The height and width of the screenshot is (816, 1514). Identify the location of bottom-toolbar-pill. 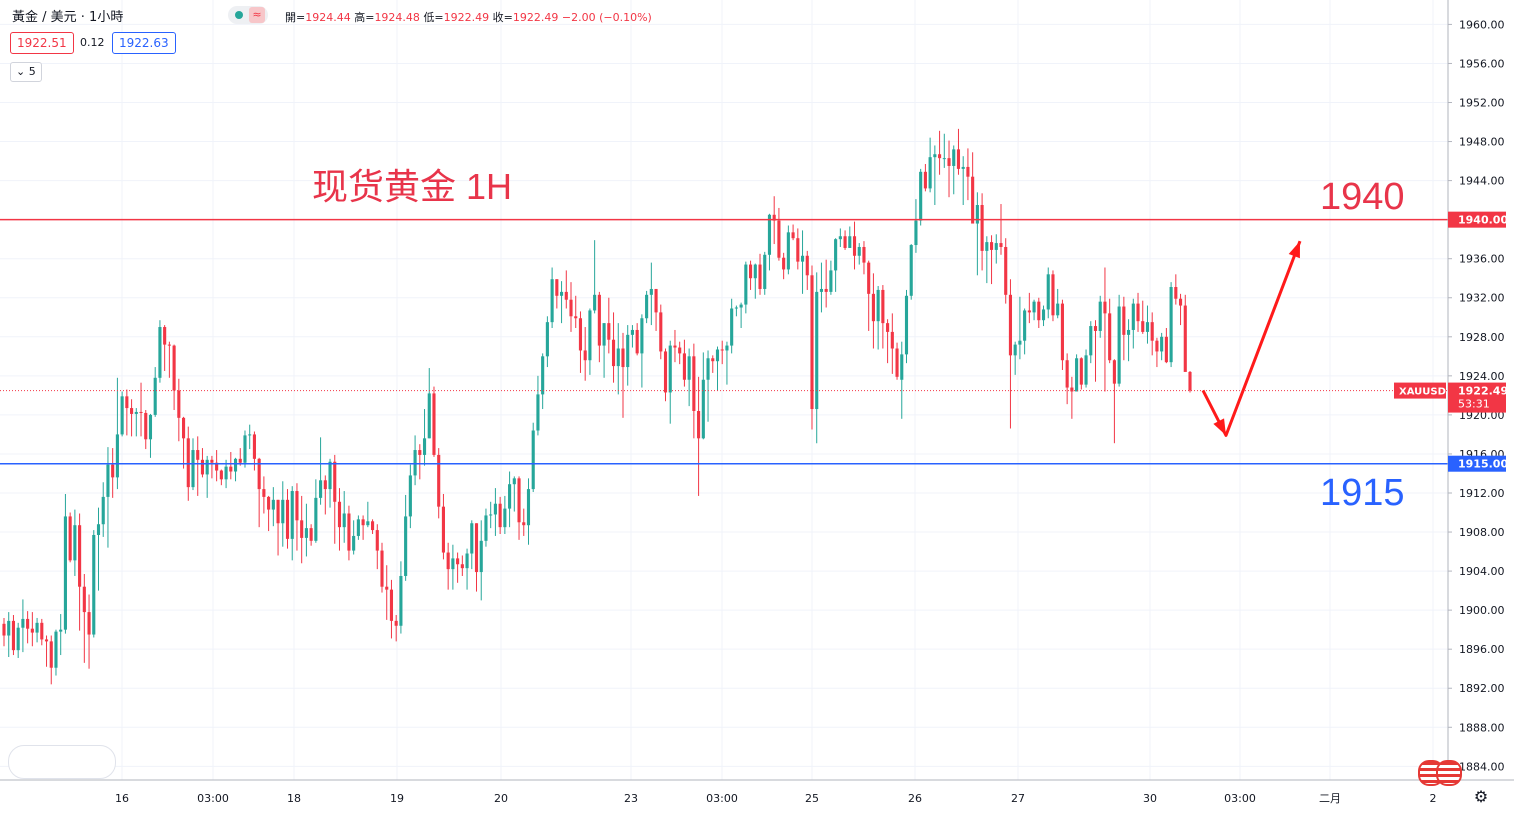
(62, 762).